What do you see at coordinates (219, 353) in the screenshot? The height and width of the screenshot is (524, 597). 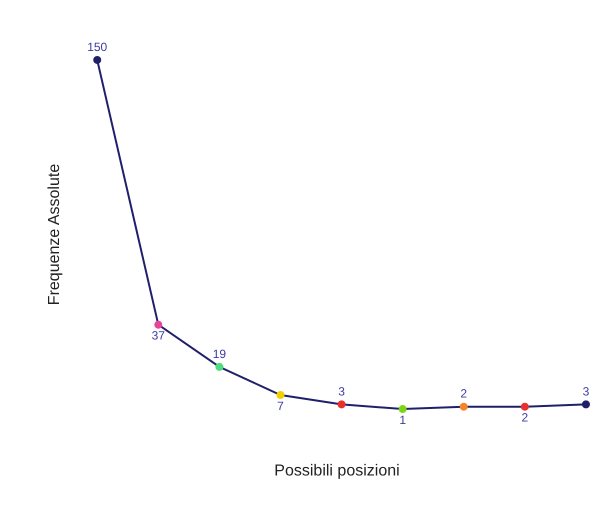 I see `data-label: 19` at bounding box center [219, 353].